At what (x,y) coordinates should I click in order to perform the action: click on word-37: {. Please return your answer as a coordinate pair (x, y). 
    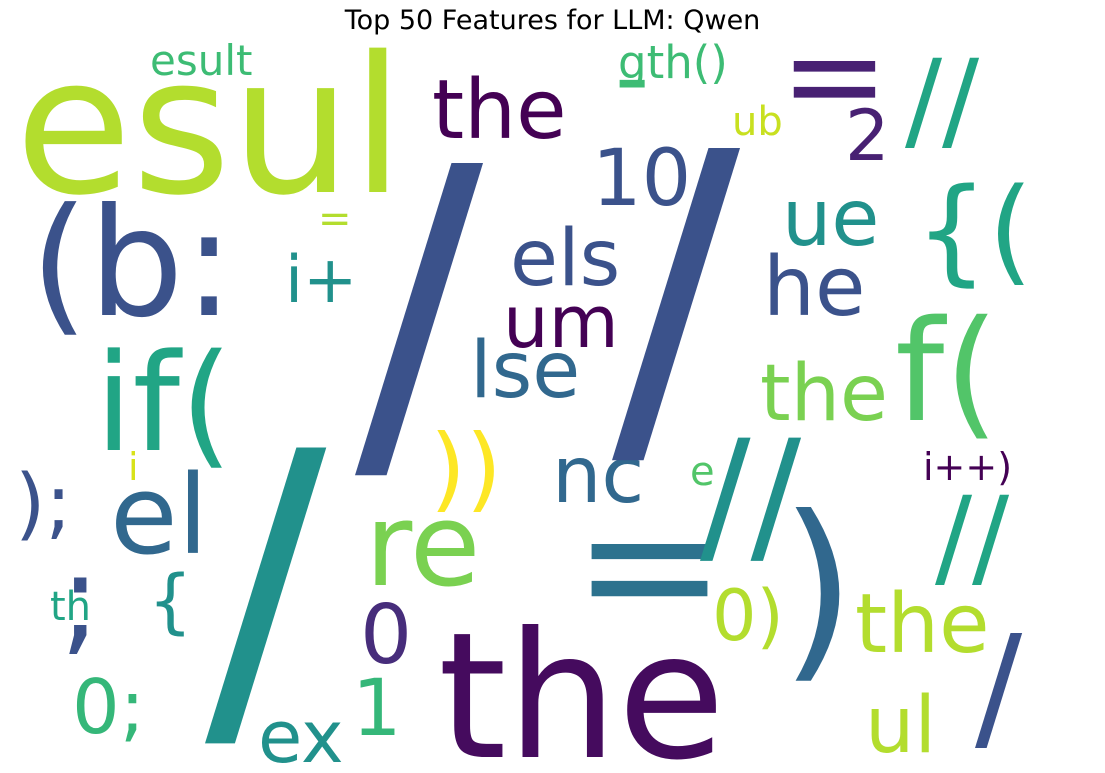
    Looking at the image, I should click on (170, 601).